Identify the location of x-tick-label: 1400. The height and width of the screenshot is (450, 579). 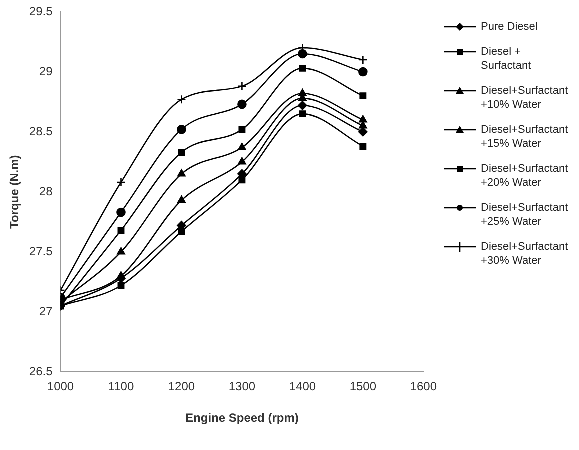
(302, 387).